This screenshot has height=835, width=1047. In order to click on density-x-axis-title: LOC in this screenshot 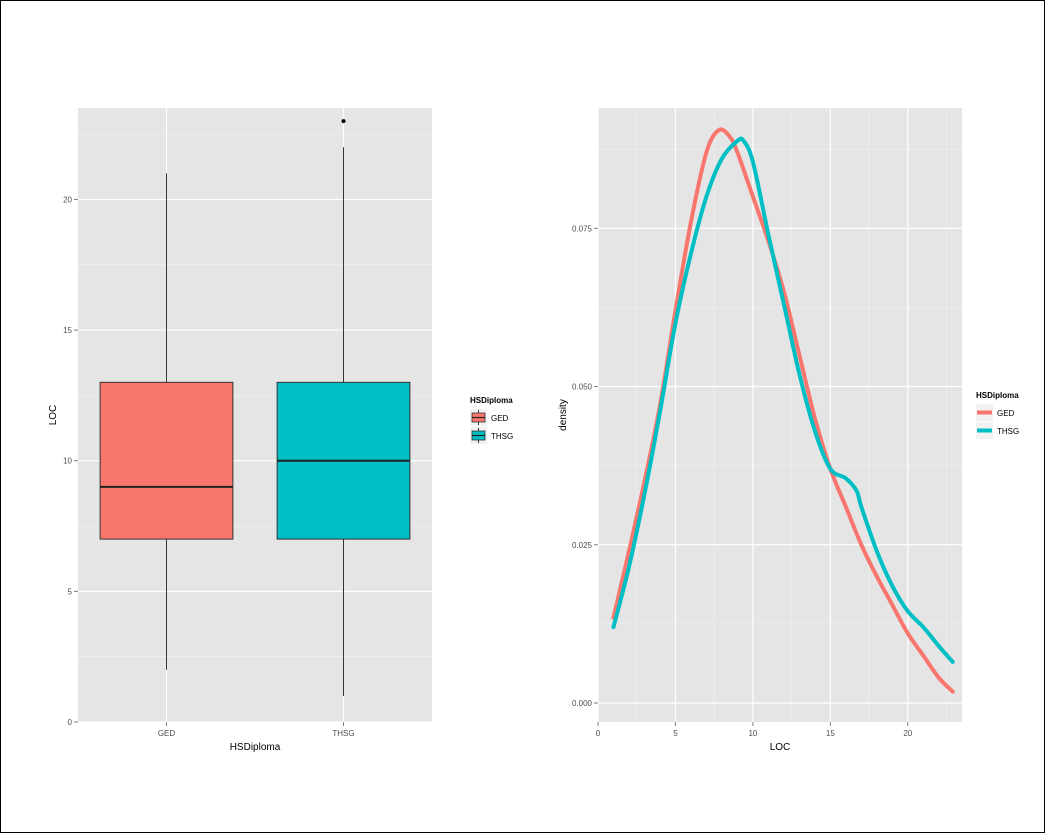, I will do `click(780, 747)`.